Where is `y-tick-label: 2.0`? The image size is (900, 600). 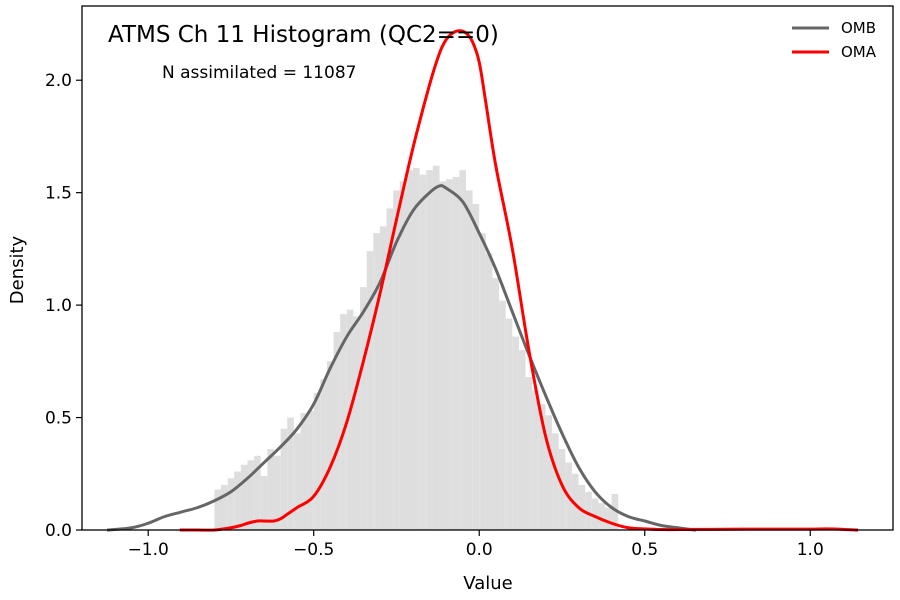
y-tick-label: 2.0 is located at coordinates (58, 81).